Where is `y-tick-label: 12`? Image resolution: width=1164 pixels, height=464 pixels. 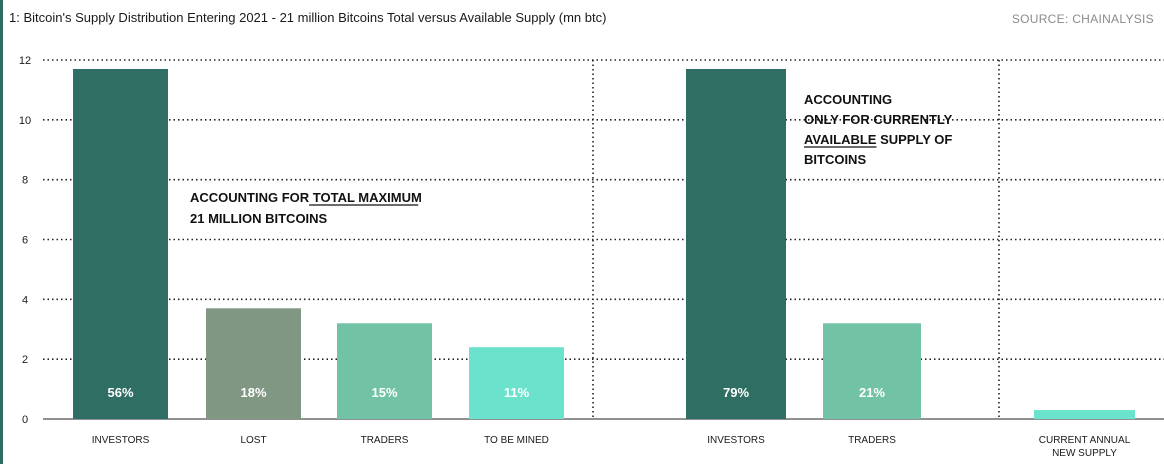
y-tick-label: 12 is located at coordinates (25, 61).